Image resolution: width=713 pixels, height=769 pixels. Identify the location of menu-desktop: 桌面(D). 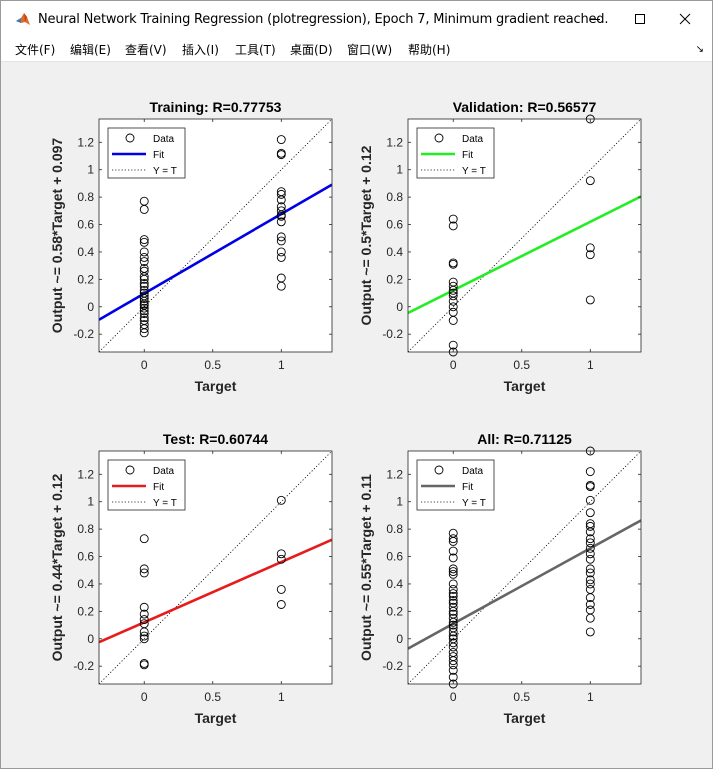
(311, 50).